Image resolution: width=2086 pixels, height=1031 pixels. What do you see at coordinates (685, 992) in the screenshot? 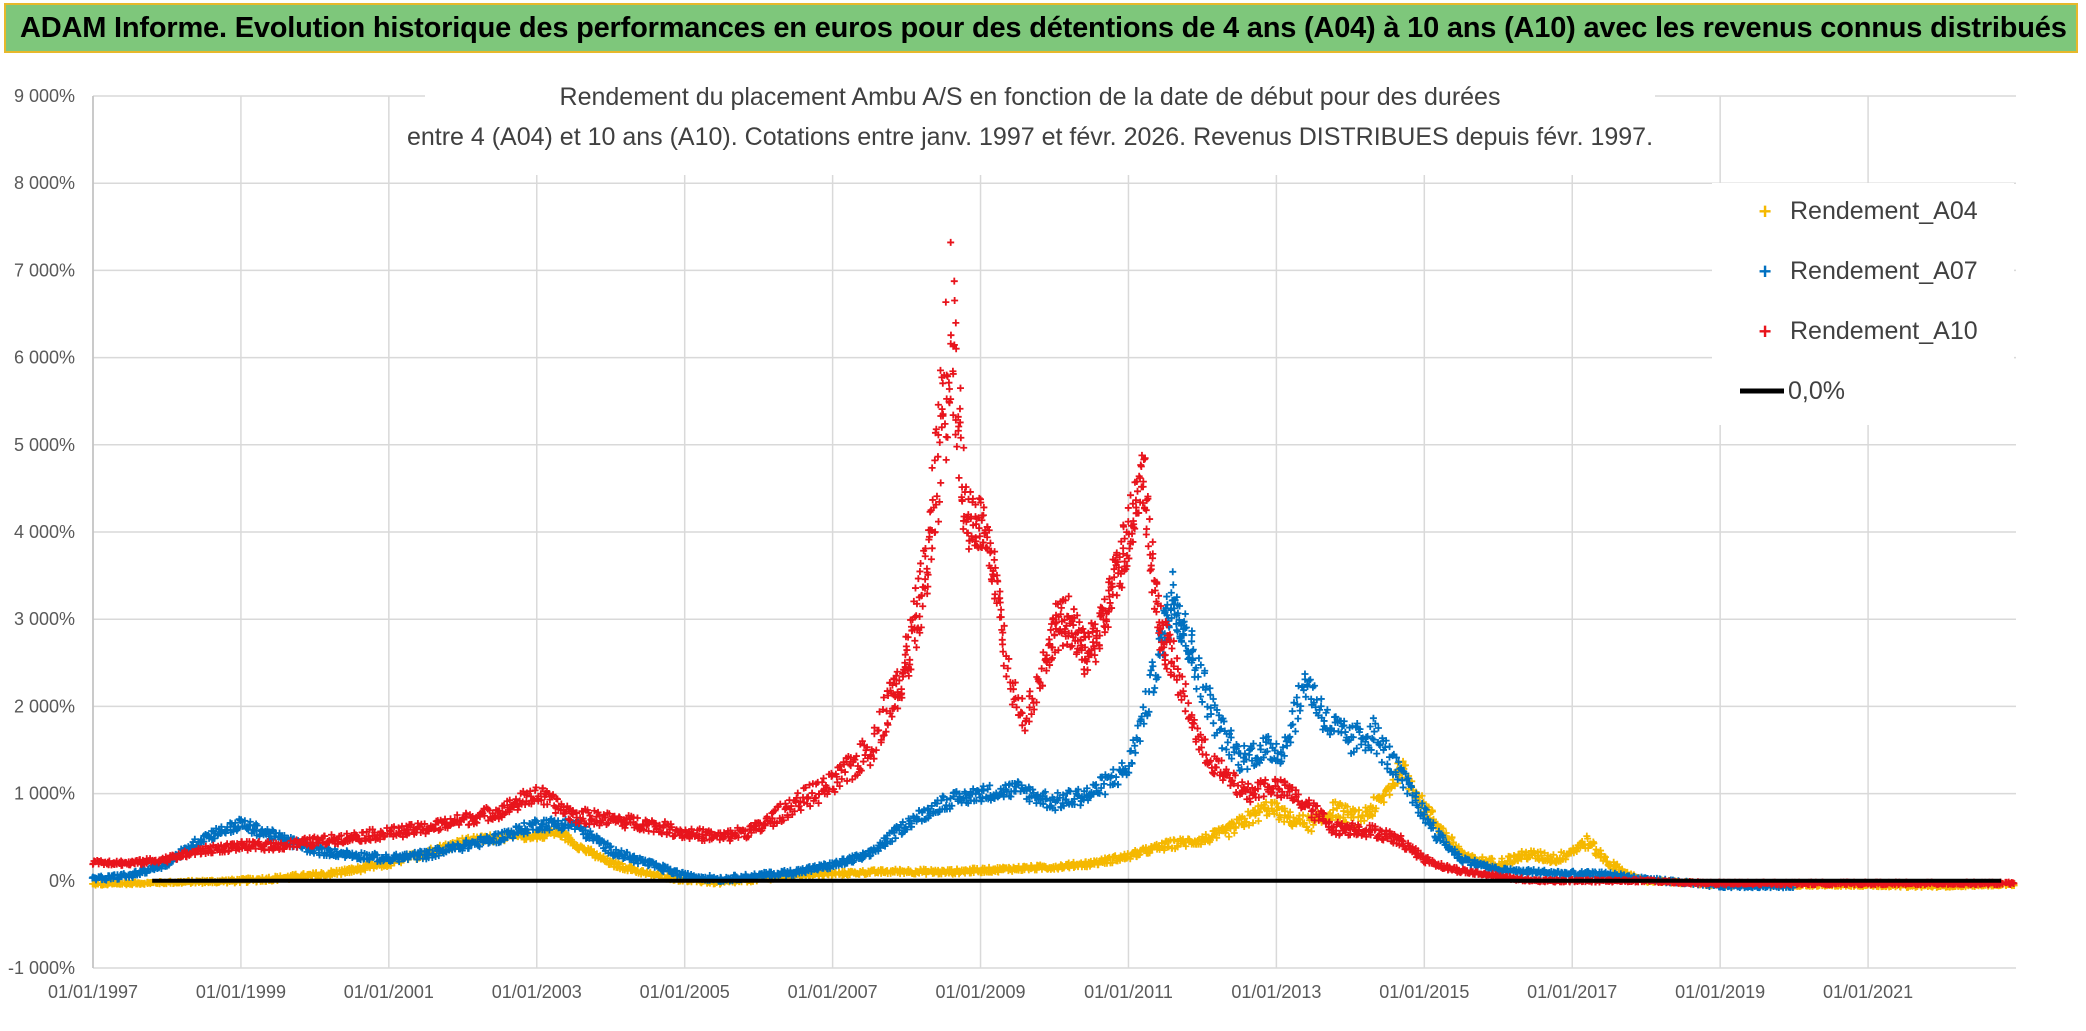
I see `x-tick-label: 01/01/2005` at bounding box center [685, 992].